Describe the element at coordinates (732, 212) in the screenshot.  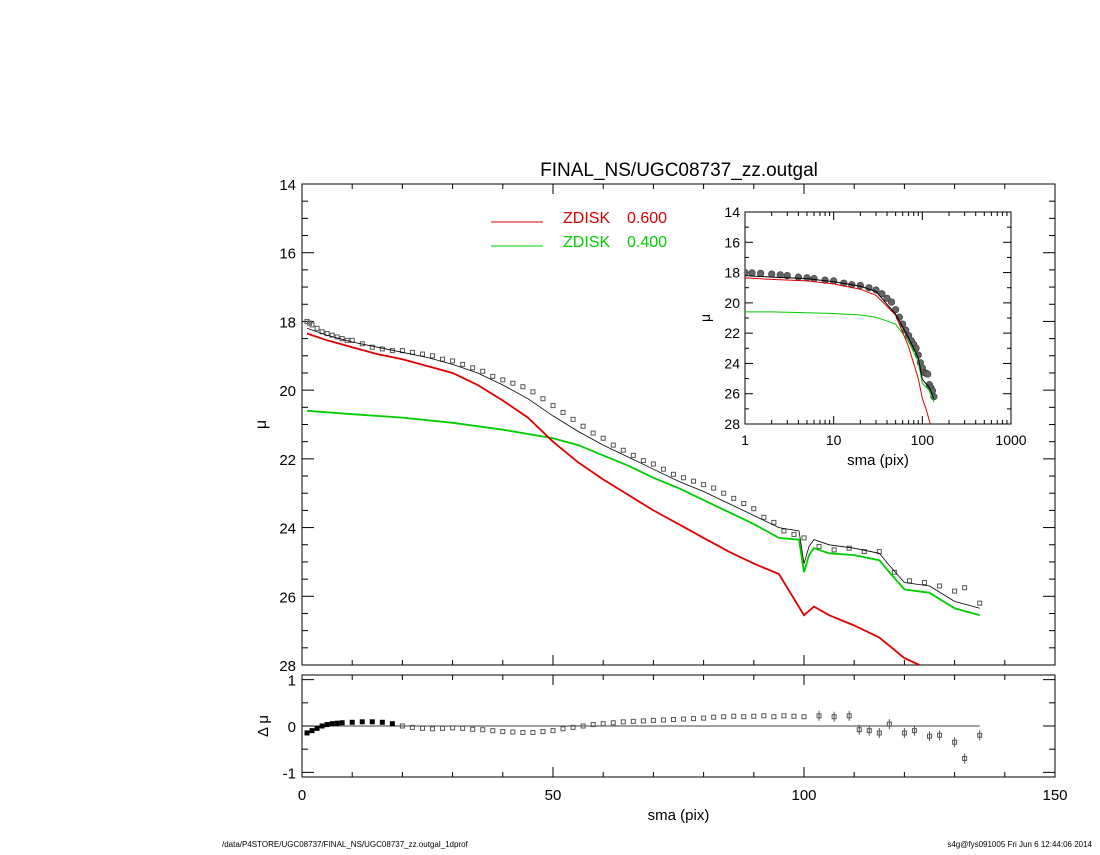
I see `inset-y-tick-label: 14` at that location.